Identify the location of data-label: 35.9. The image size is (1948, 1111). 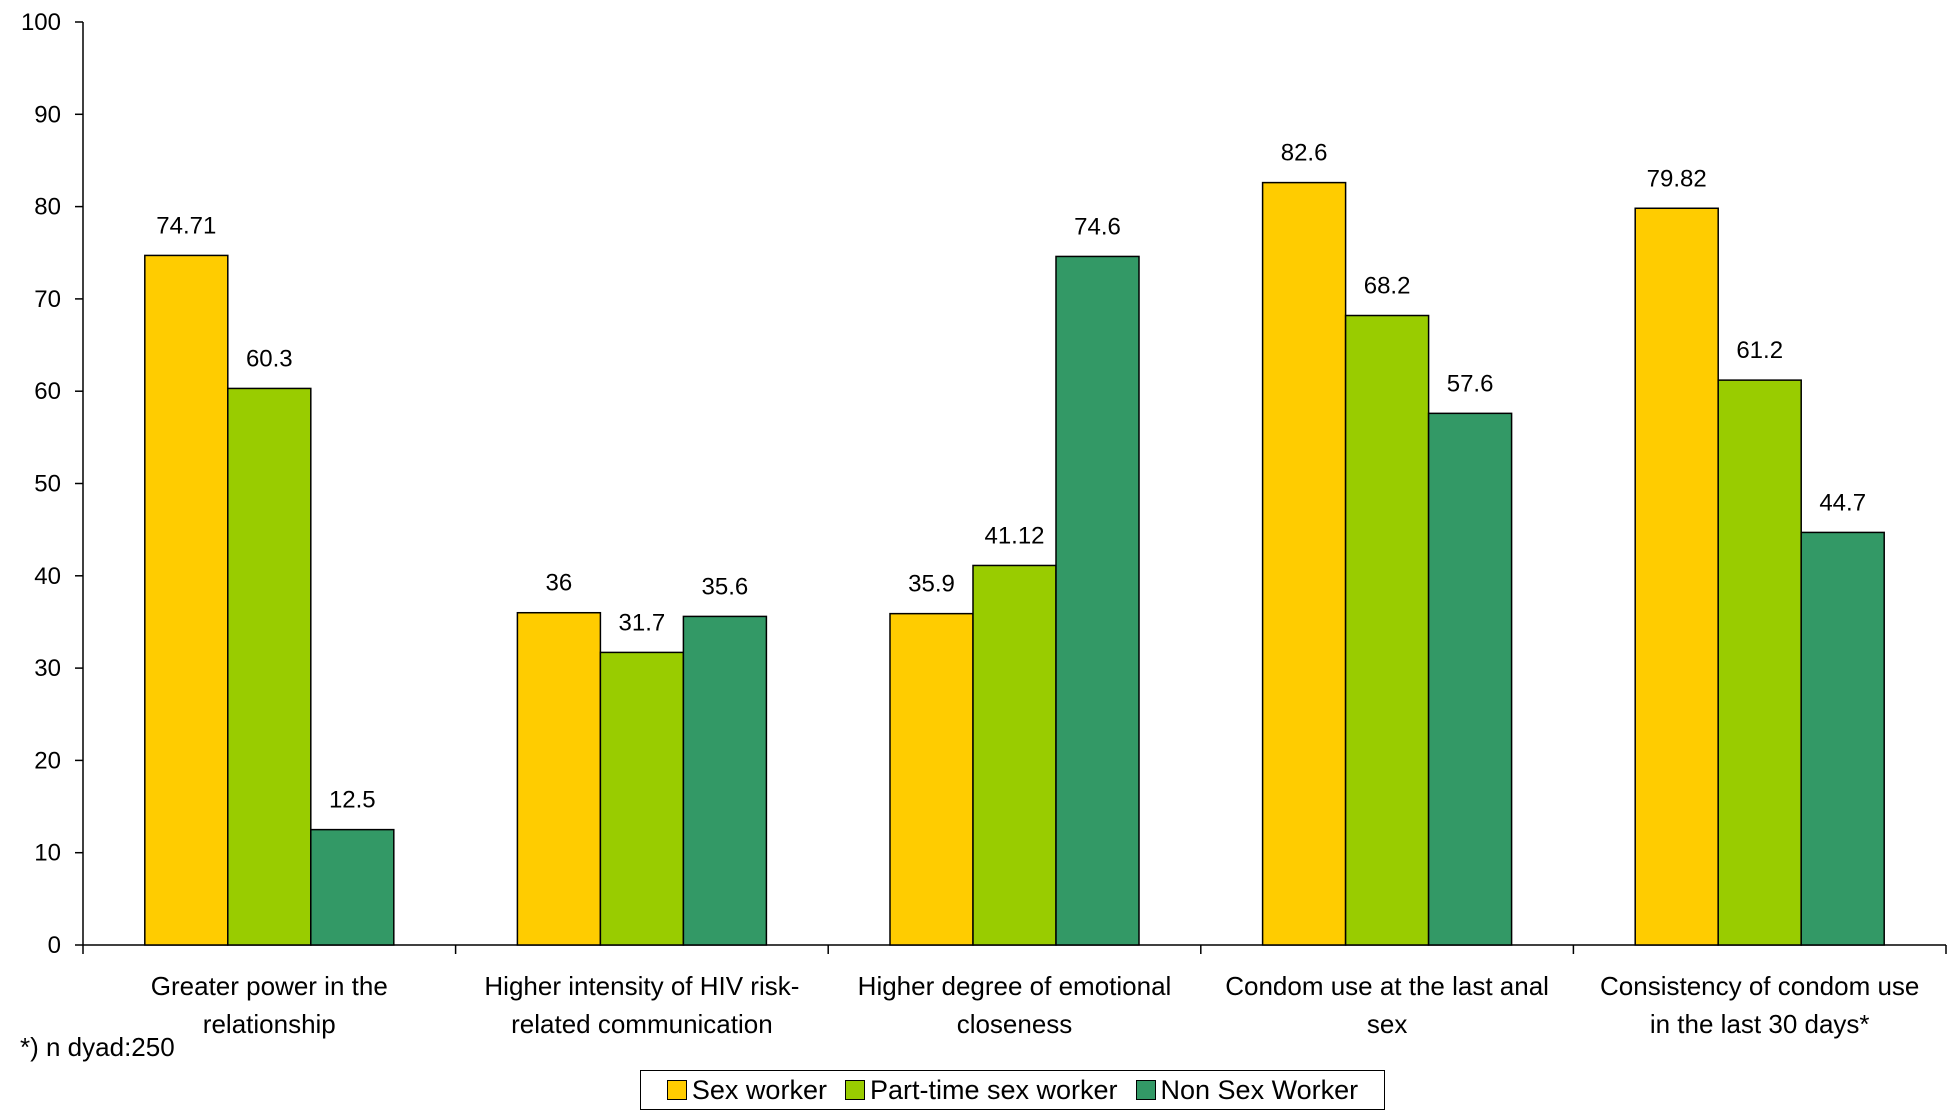
(931, 584).